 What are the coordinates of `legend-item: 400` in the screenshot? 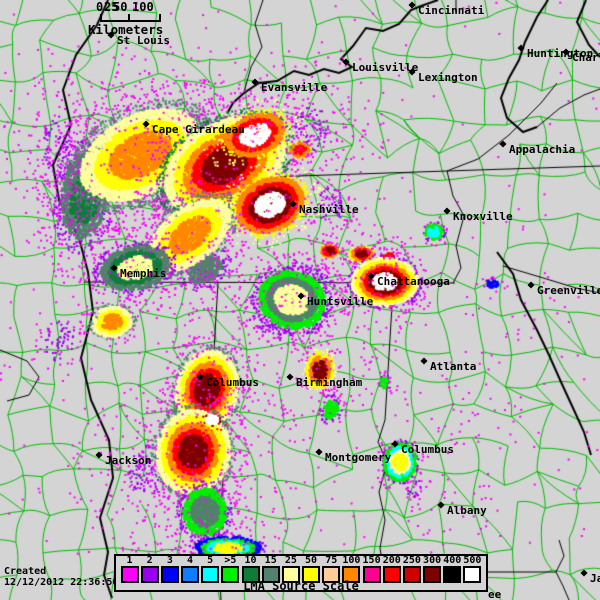 It's located at (452, 571).